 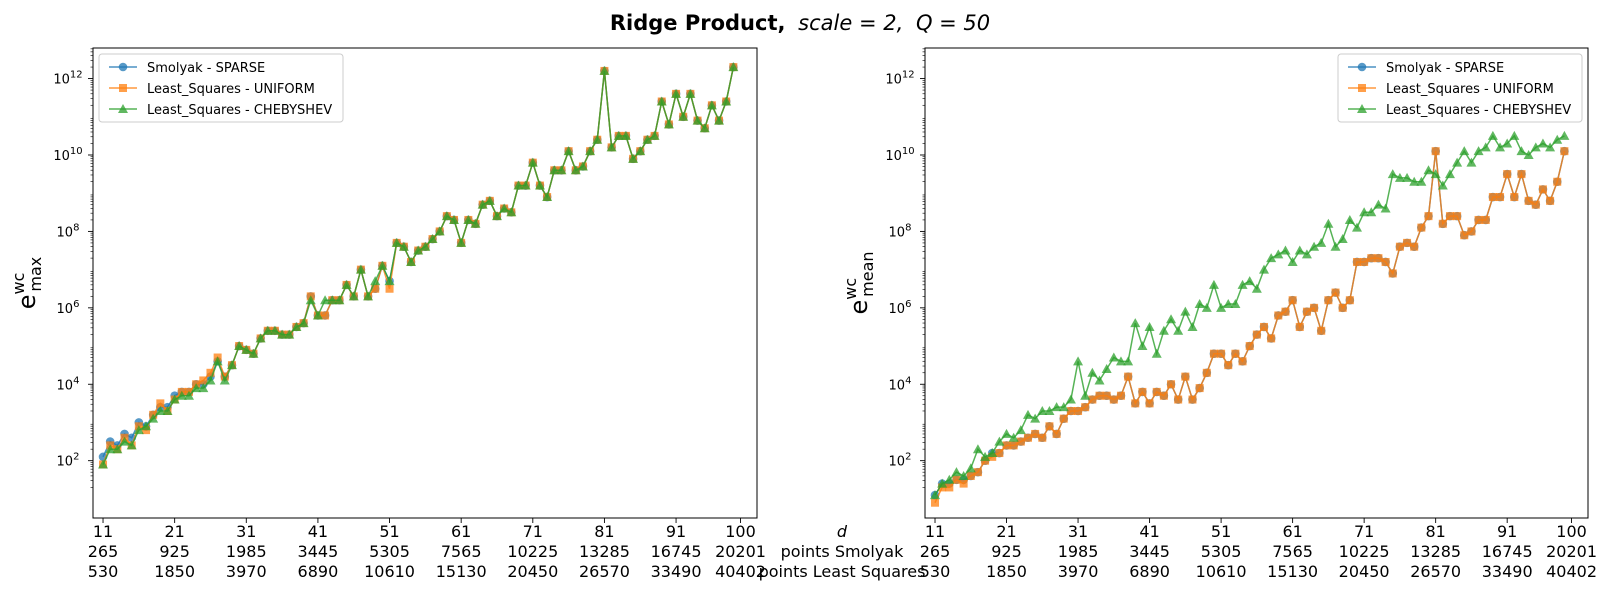 I want to click on y-tick-label: 10², so click(x=68, y=461).